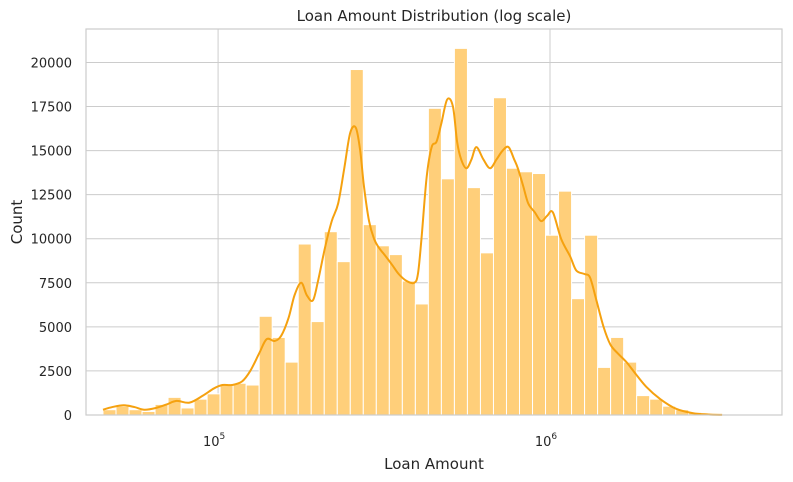 The height and width of the screenshot is (482, 793). Describe the element at coordinates (68, 416) in the screenshot. I see `y-tick-label: 0` at that location.